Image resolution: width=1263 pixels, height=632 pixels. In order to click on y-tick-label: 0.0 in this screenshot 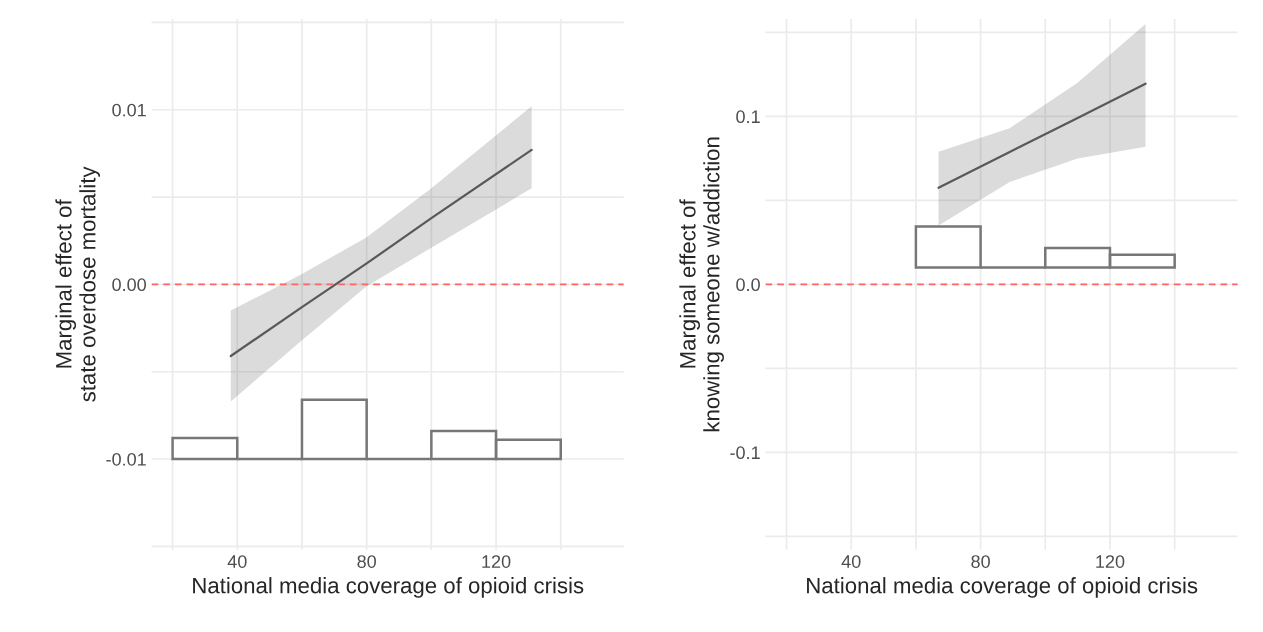, I will do `click(748, 285)`.